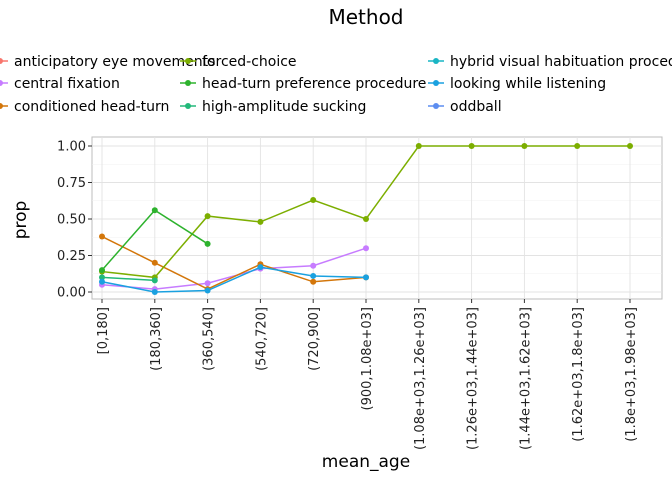 This screenshot has width=672, height=480. What do you see at coordinates (156, 339) in the screenshot?
I see `x-tick-label: (180,360]` at bounding box center [156, 339].